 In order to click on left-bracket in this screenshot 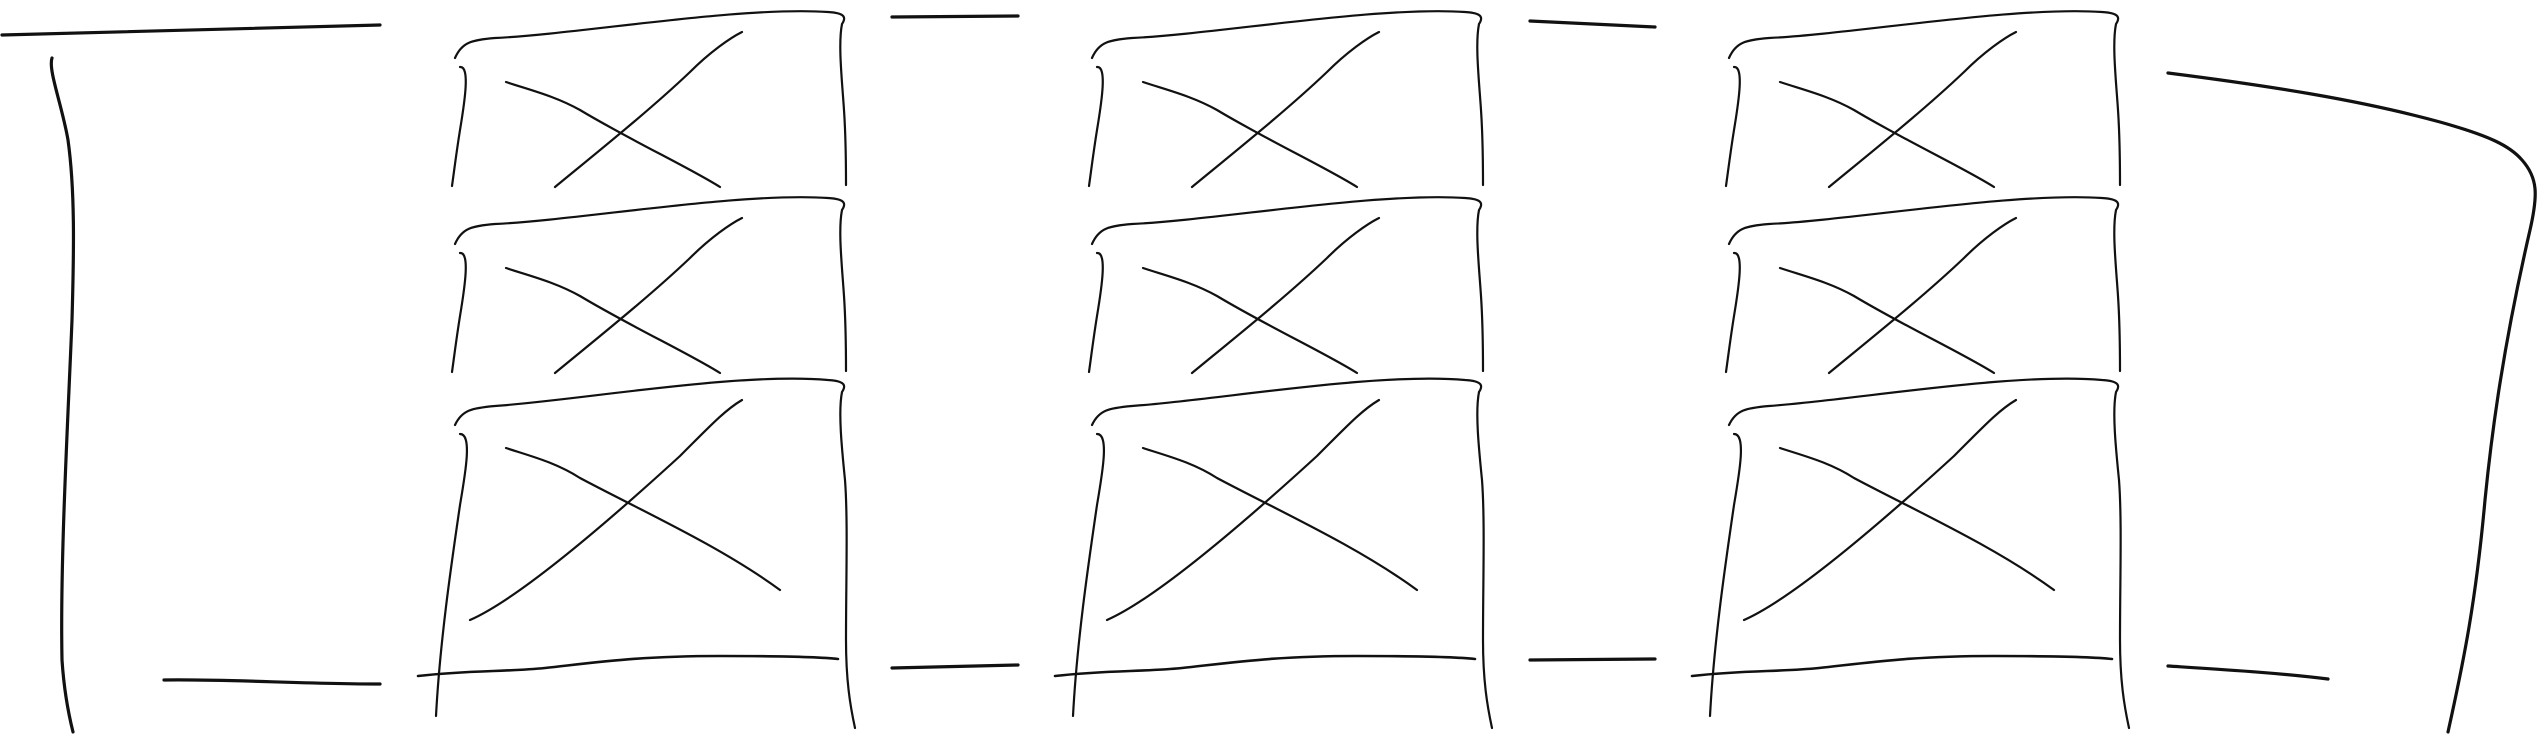, I will do `click(191, 378)`.